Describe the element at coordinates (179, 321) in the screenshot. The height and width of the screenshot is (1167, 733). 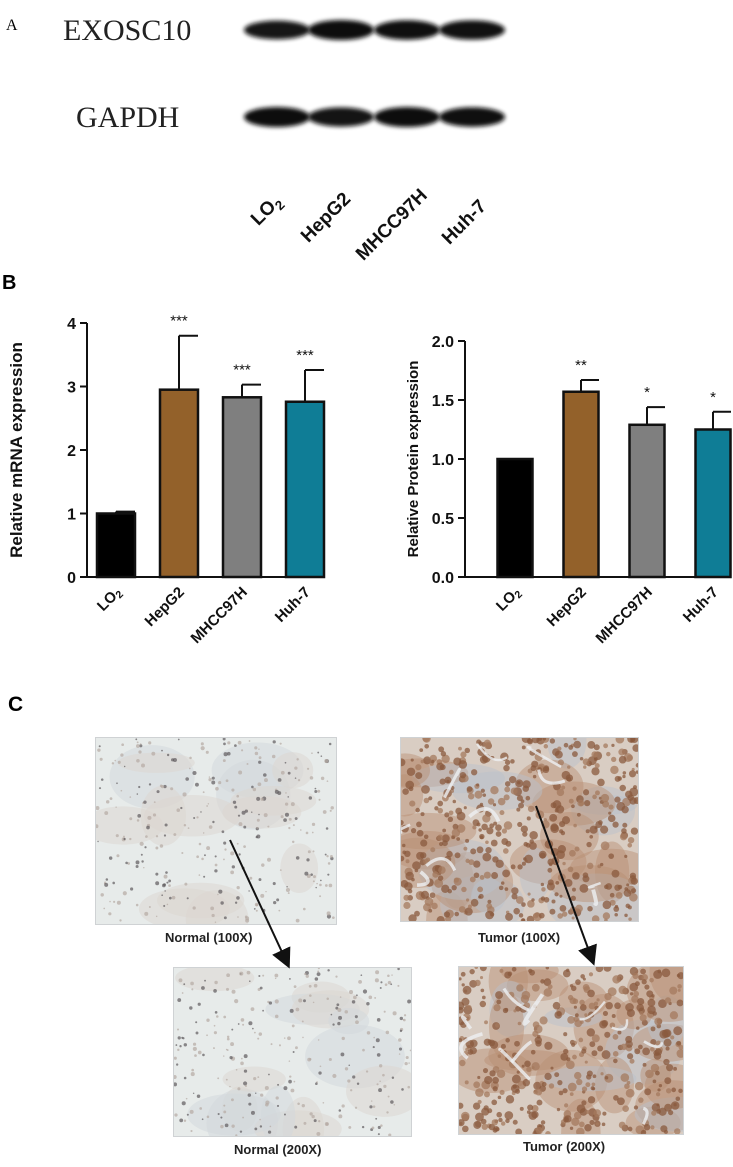
I see `significance-label-1: ***` at that location.